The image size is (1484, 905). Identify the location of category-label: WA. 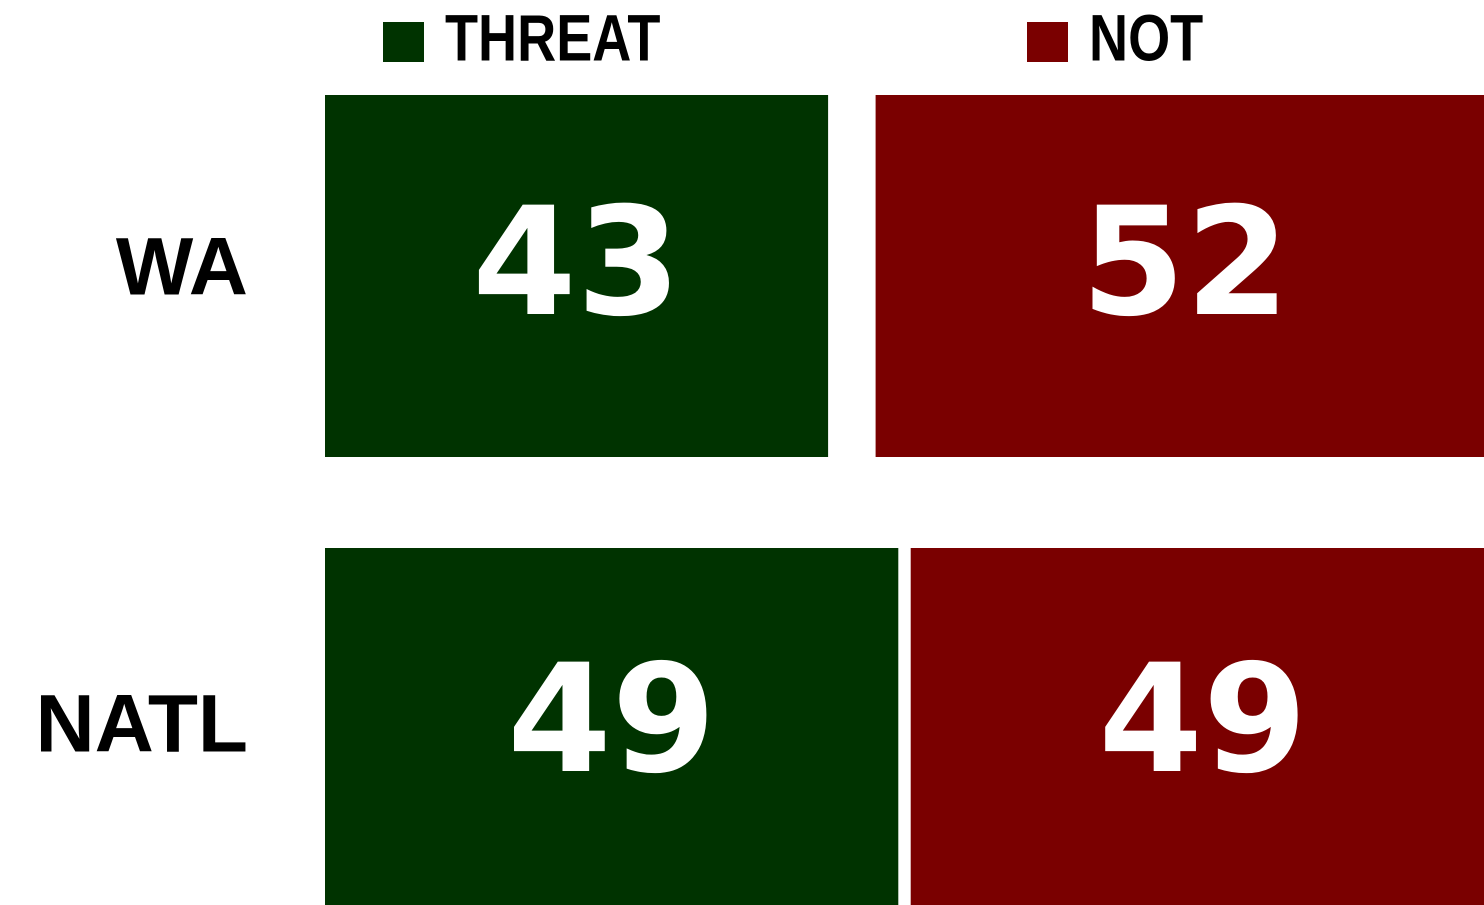
(182, 267).